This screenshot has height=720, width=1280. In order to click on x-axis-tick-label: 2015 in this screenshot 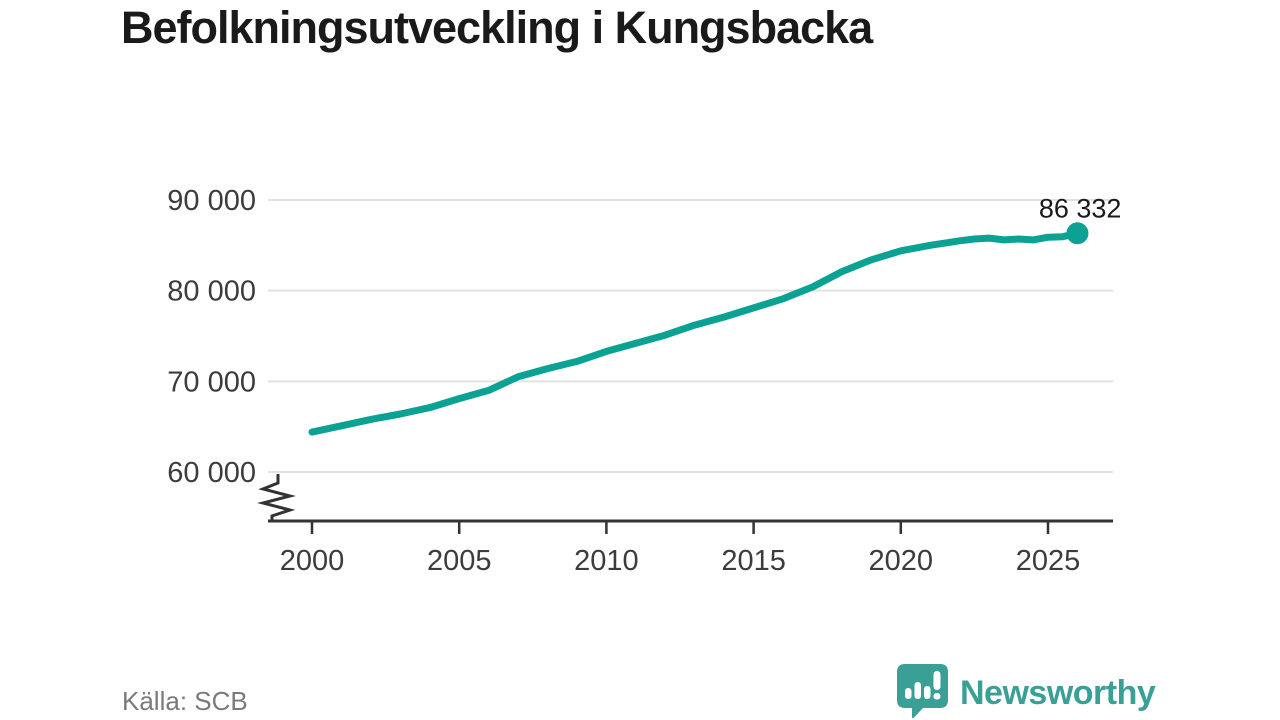, I will do `click(753, 561)`.